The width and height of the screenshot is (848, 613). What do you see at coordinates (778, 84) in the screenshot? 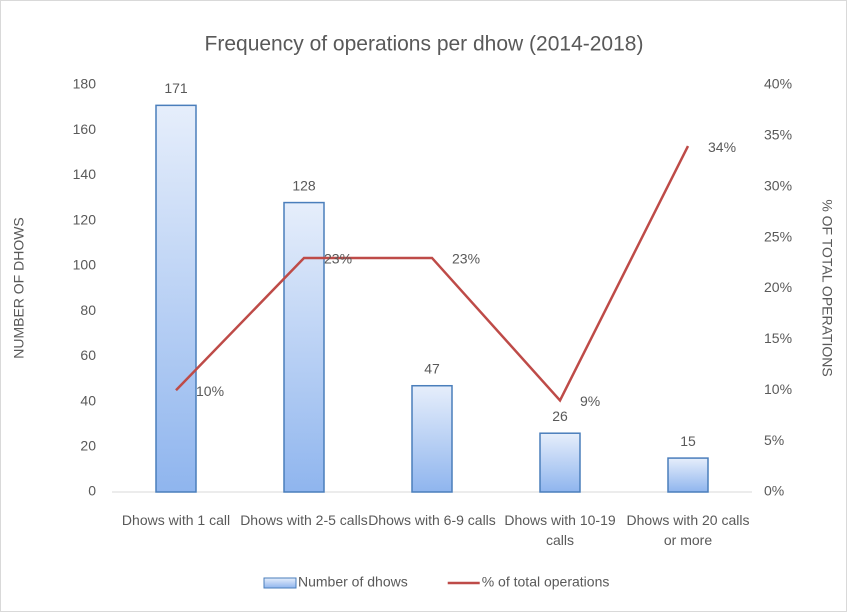
I see `y2-tick-label: 40%` at bounding box center [778, 84].